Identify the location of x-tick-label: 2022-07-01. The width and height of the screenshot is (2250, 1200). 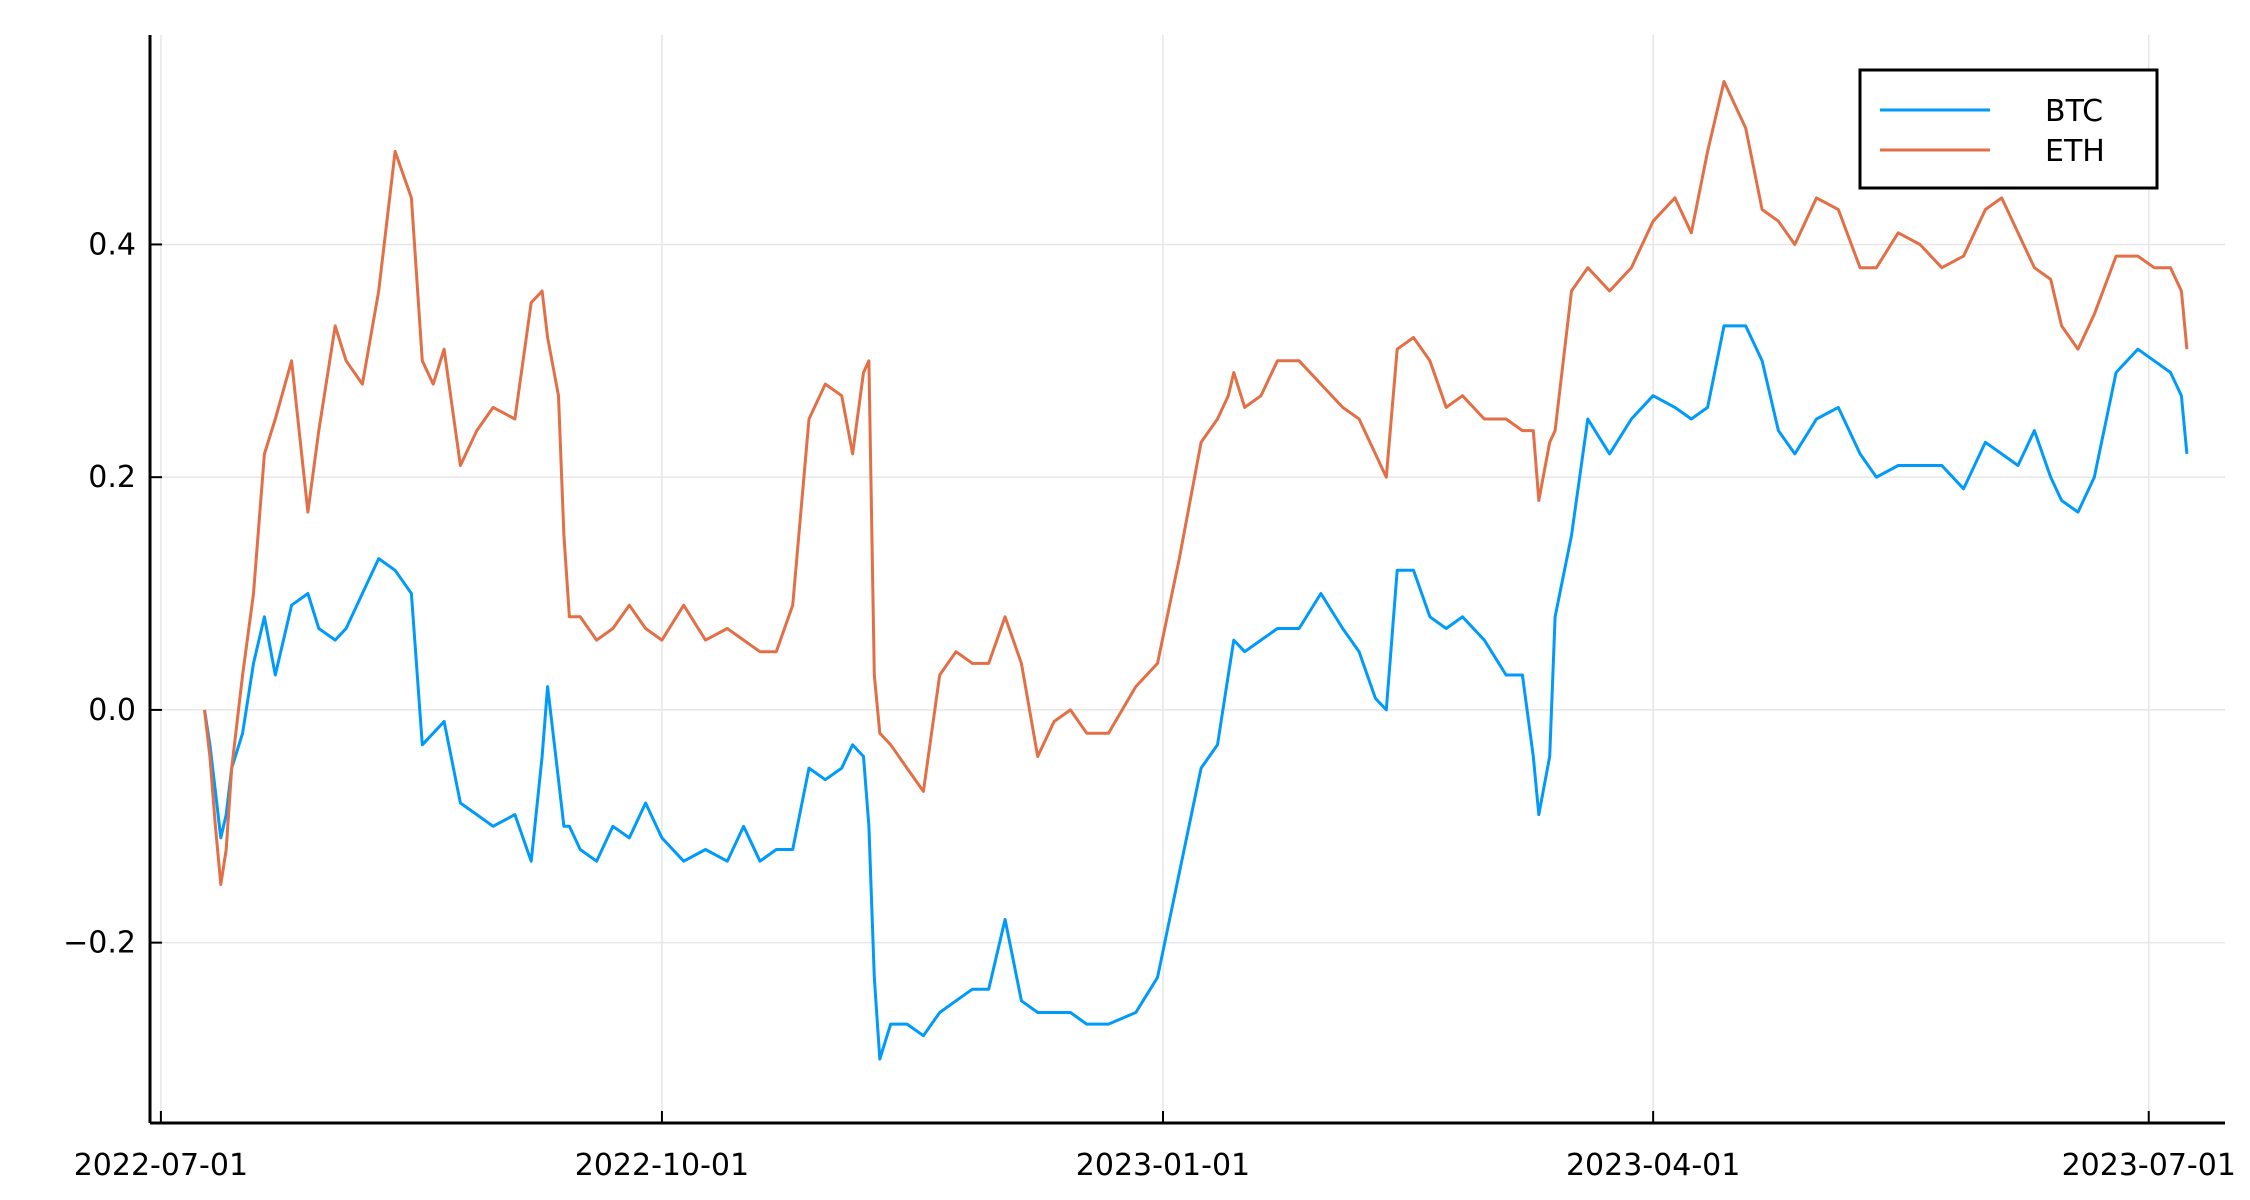
(161, 1165).